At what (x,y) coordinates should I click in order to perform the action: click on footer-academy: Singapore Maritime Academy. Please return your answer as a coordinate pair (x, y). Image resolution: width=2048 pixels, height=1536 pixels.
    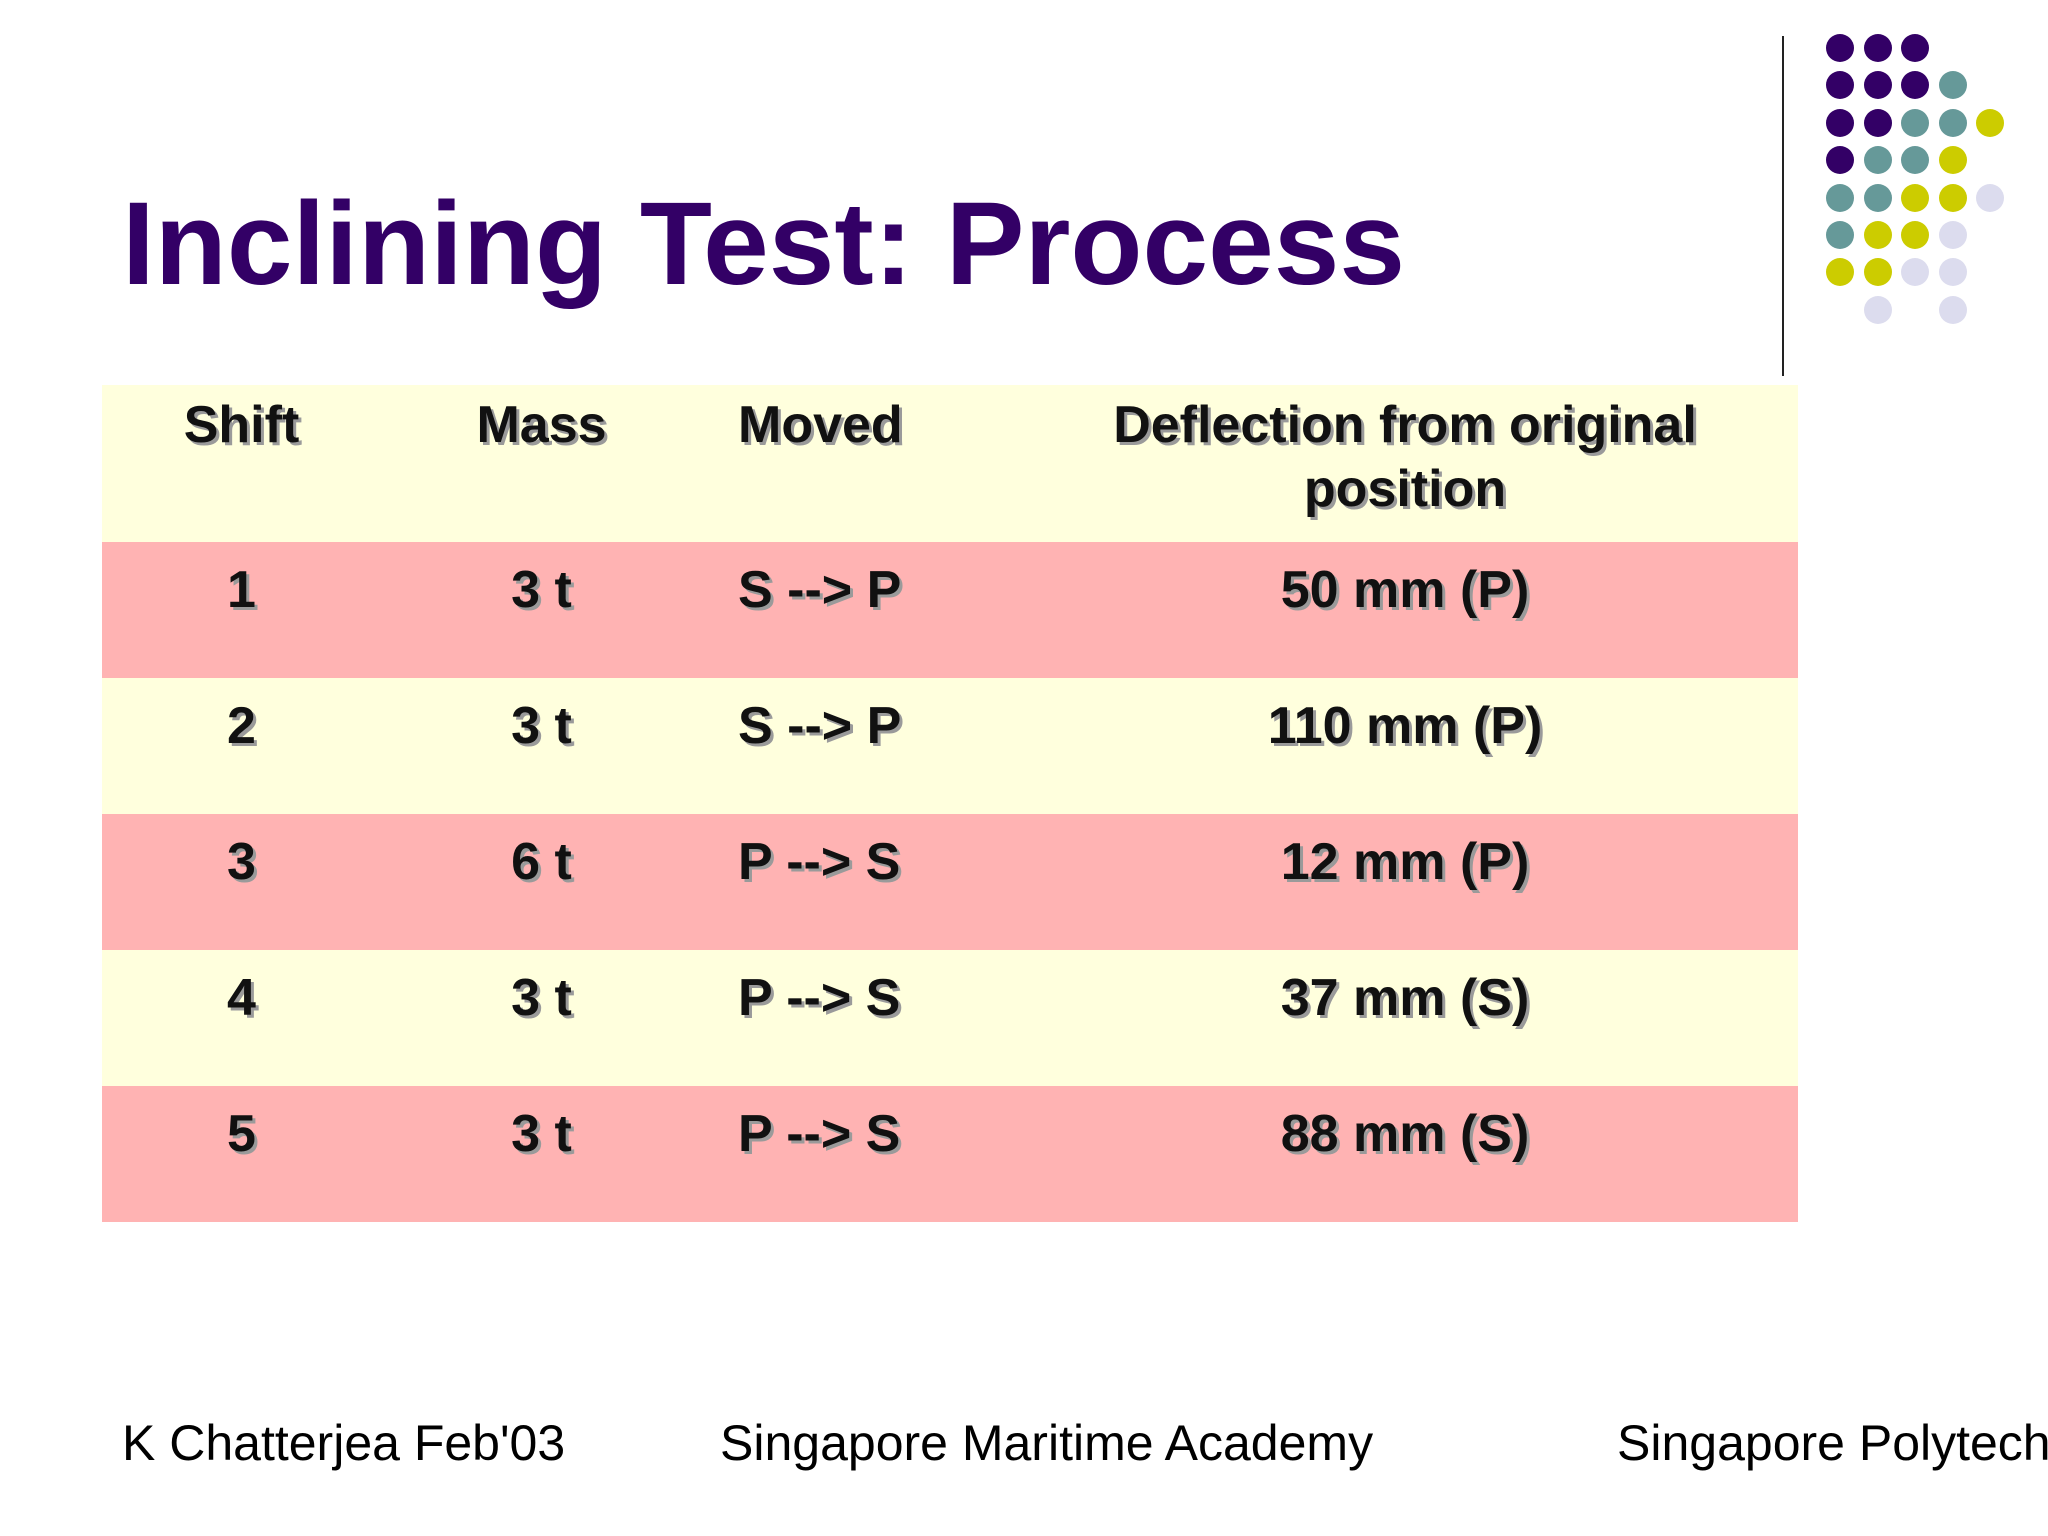
    Looking at the image, I should click on (1047, 1443).